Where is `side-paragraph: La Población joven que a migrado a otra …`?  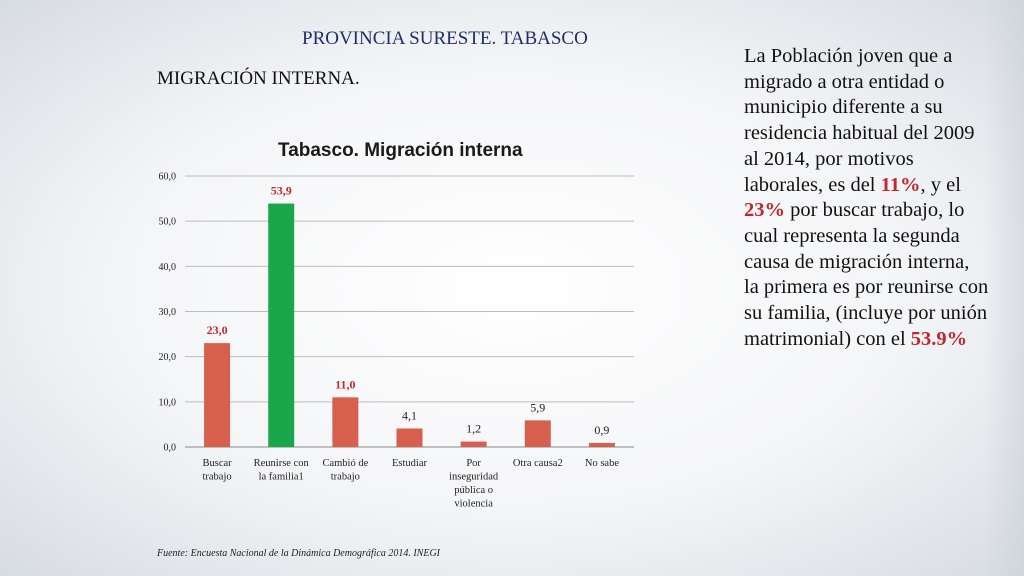 side-paragraph: La Población joven que a migrado a otra … is located at coordinates (866, 198).